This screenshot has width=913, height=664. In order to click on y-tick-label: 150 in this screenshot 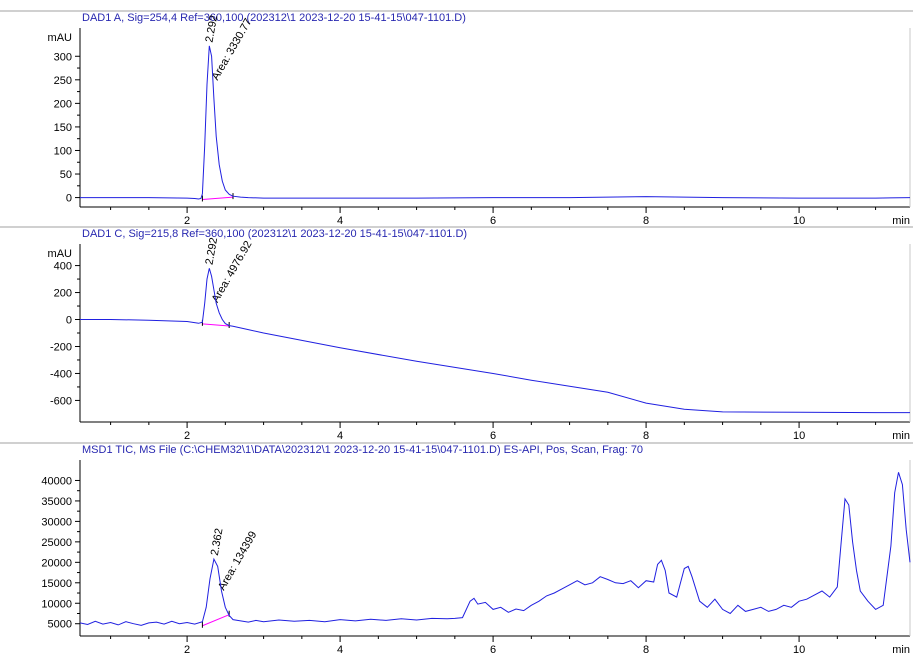, I will do `click(63, 128)`.